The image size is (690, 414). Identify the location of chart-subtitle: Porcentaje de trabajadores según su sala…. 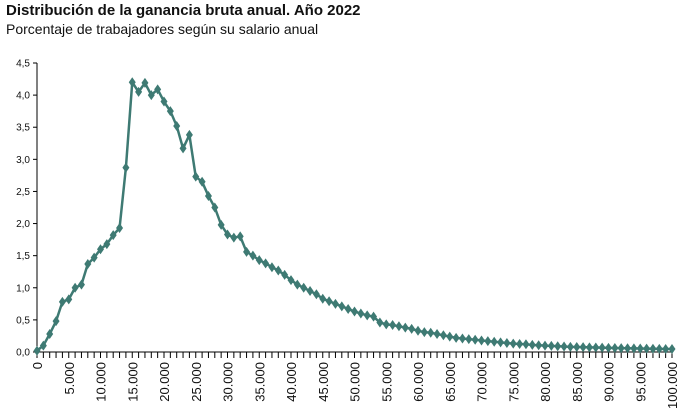
(162, 29).